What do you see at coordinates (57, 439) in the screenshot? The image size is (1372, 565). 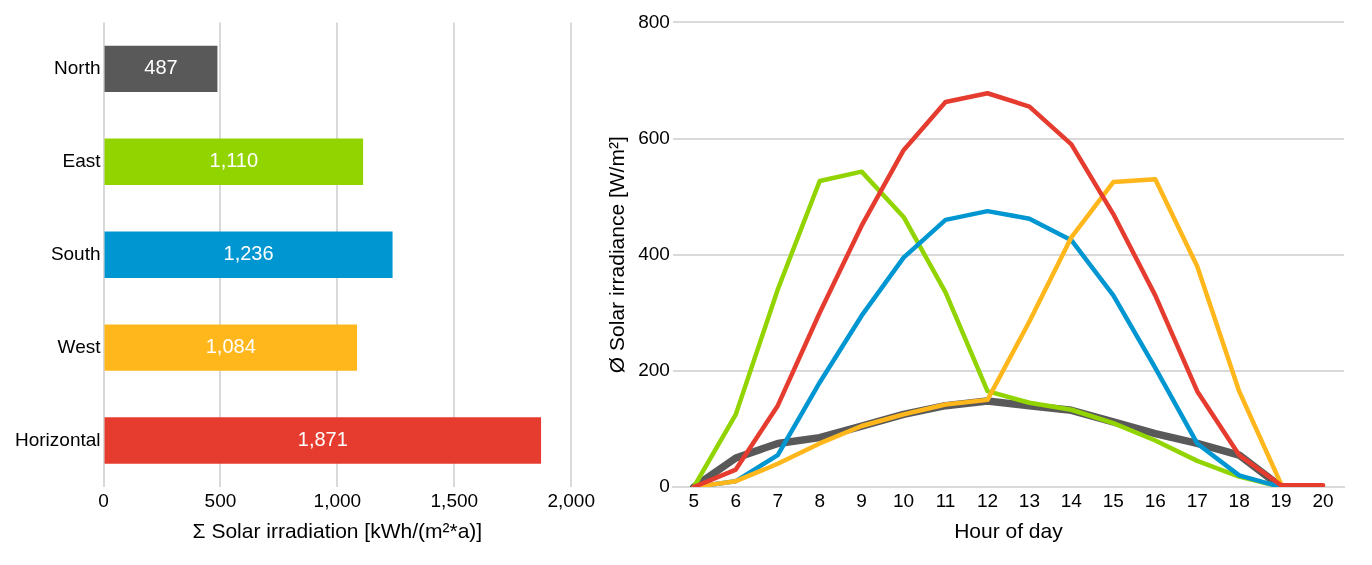 I see `y-tick-label: Horizontal` at bounding box center [57, 439].